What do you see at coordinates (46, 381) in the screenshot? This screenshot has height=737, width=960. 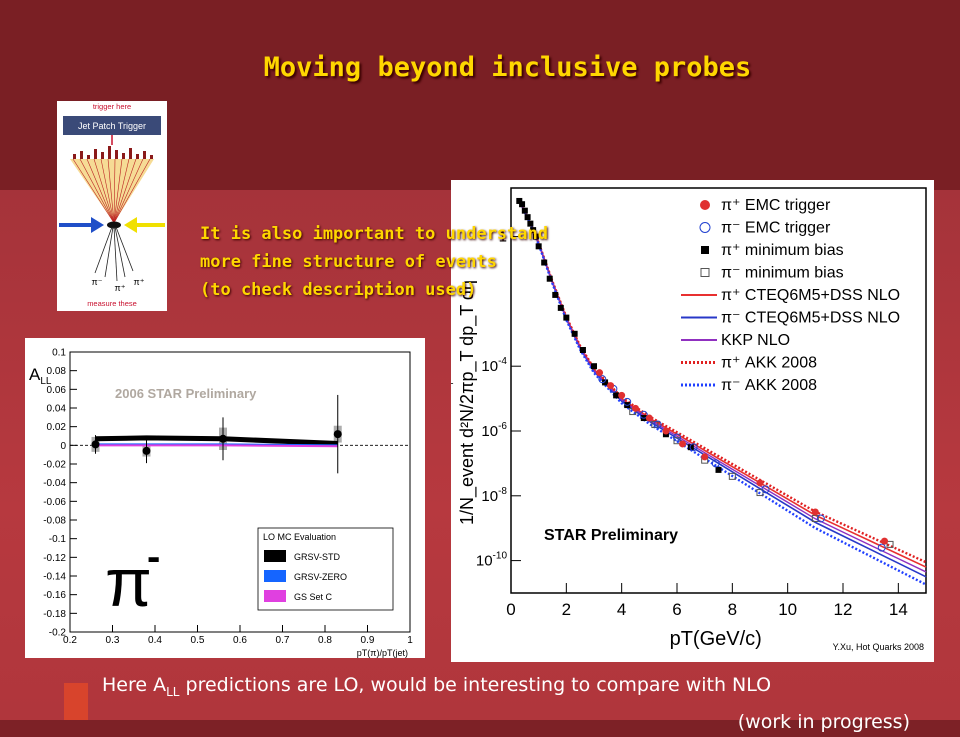 I see `asym-ylabel-sub: LL` at bounding box center [46, 381].